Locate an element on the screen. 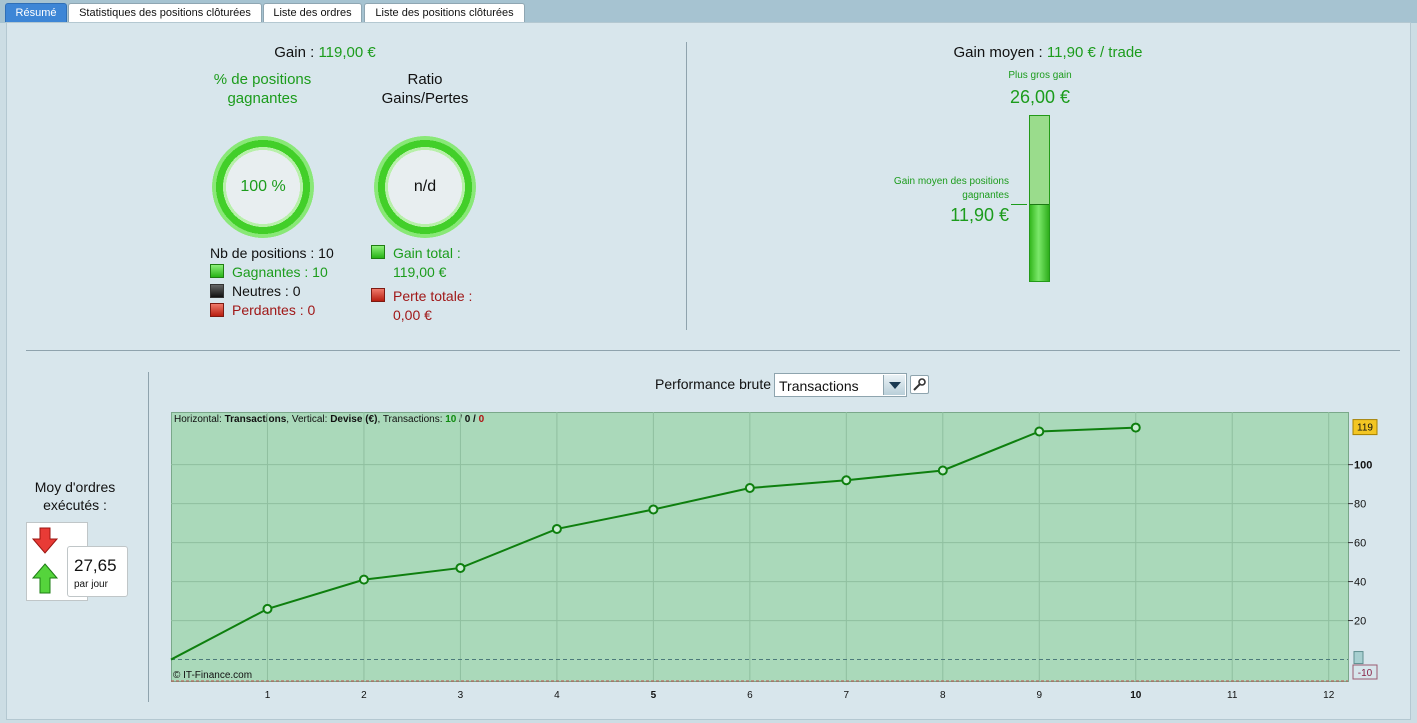 This screenshot has width=1417, height=723. orders-arrows-icon is located at coordinates (45, 560).